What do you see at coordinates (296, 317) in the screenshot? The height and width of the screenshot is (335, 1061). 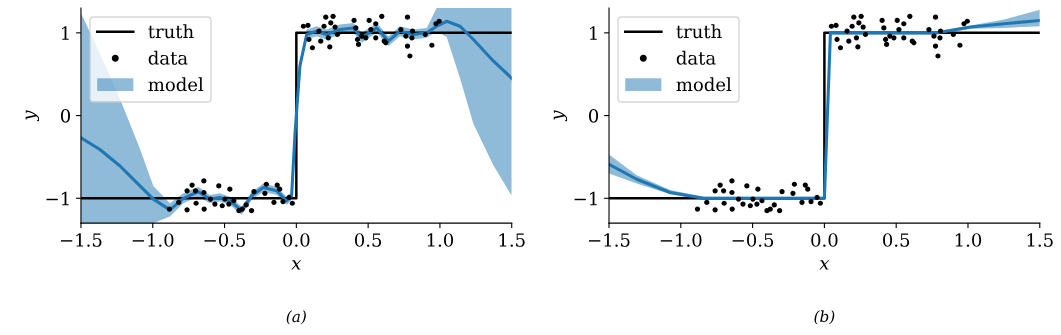 I see `text: (a)` at bounding box center [296, 317].